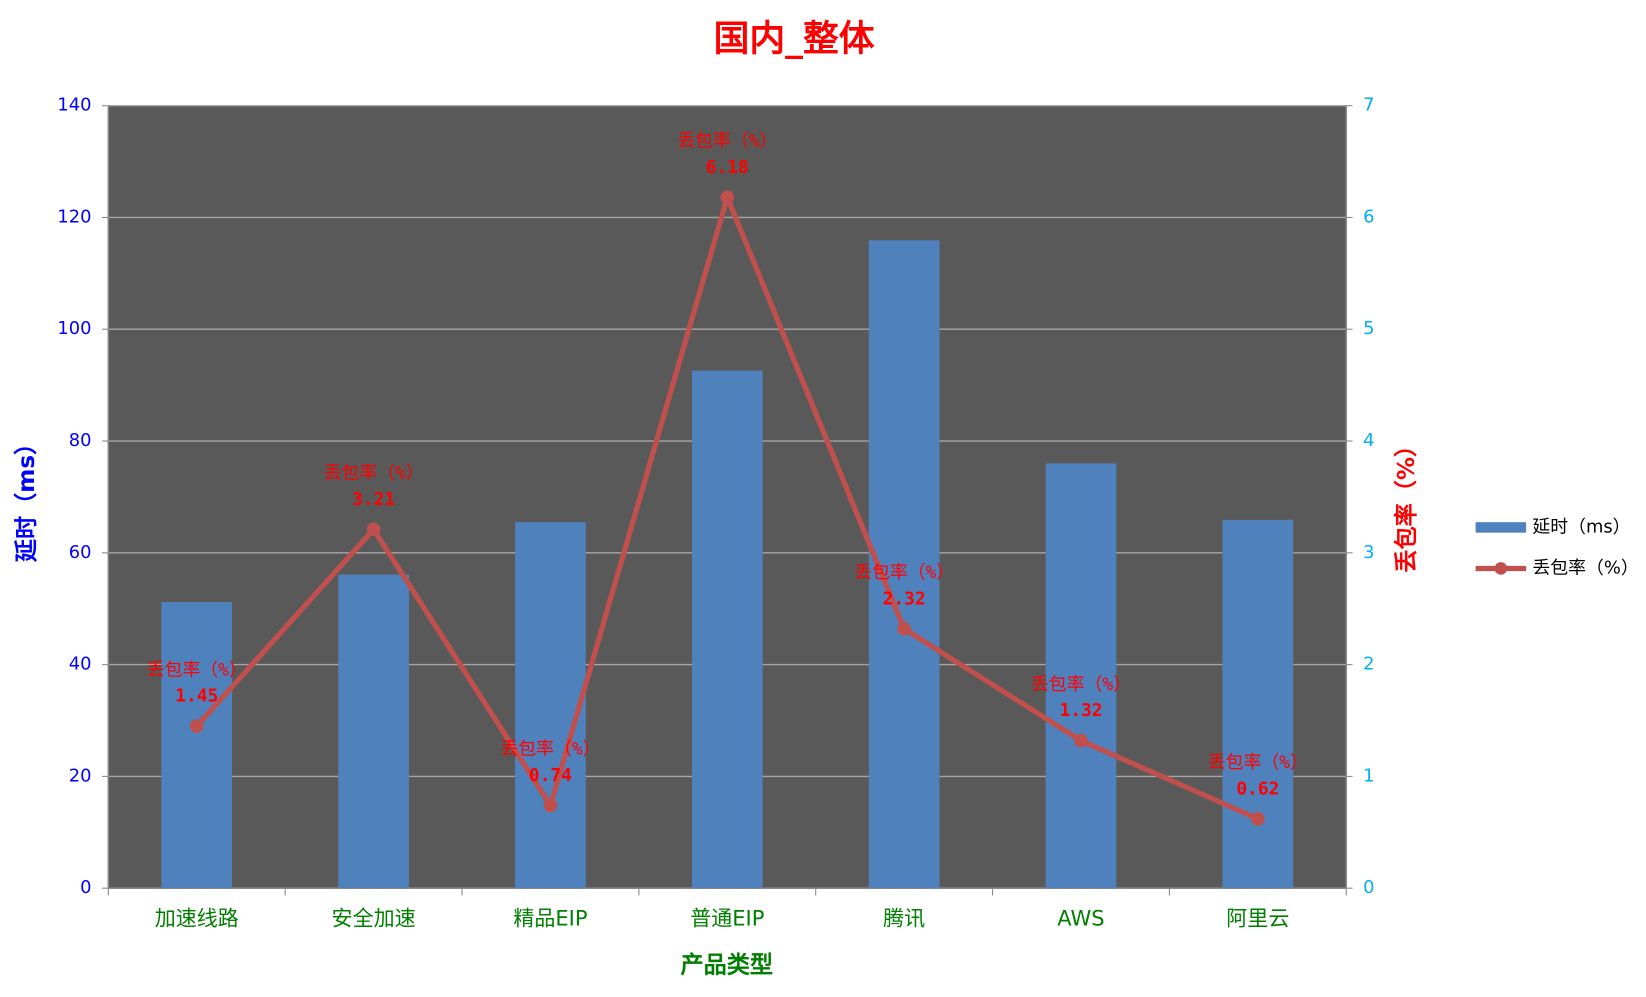 The image size is (1646, 997). What do you see at coordinates (1368, 216) in the screenshot?
I see `y2-tick-label: 6` at bounding box center [1368, 216].